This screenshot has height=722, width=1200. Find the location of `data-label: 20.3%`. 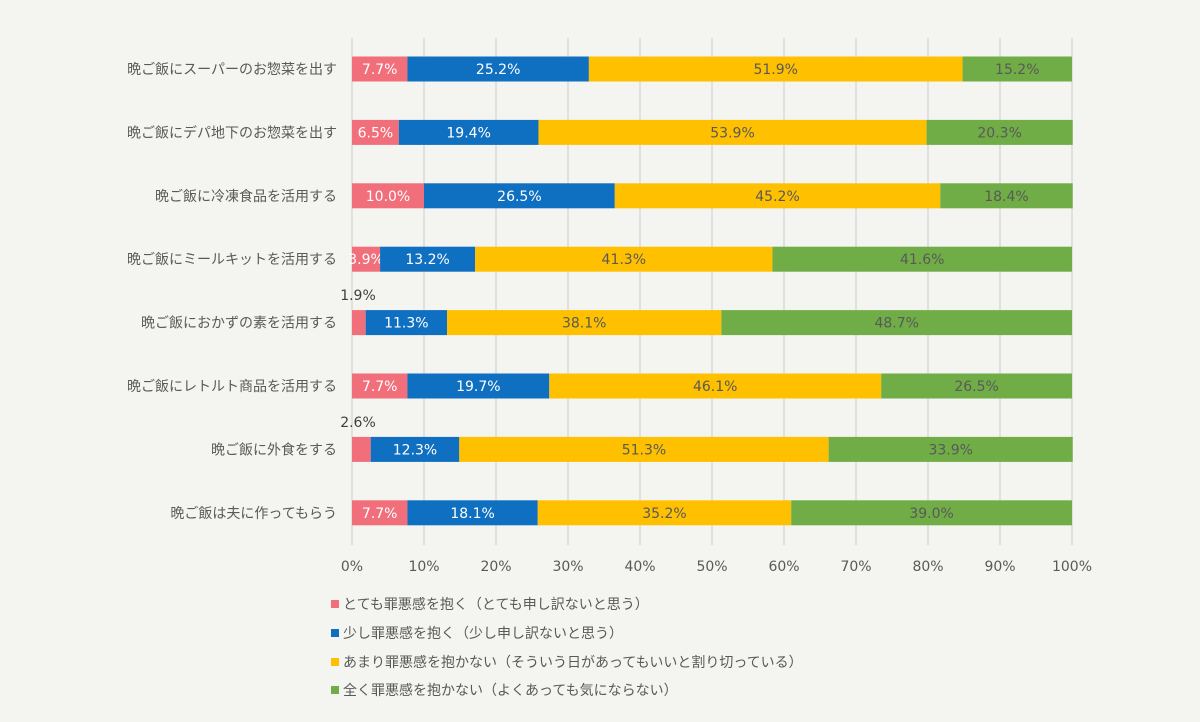

data-label: 20.3% is located at coordinates (999, 133).